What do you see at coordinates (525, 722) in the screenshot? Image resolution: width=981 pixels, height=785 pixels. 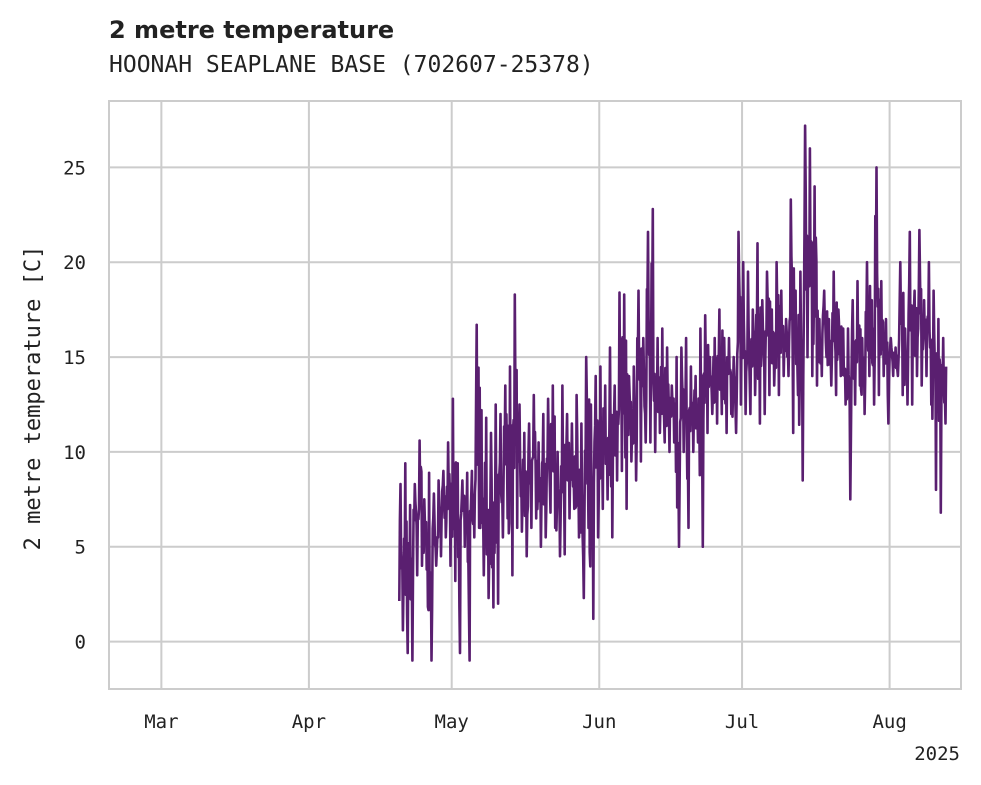 I see `x-tick-labels: Mar Apr May Jun Jul Aug` at bounding box center [525, 722].